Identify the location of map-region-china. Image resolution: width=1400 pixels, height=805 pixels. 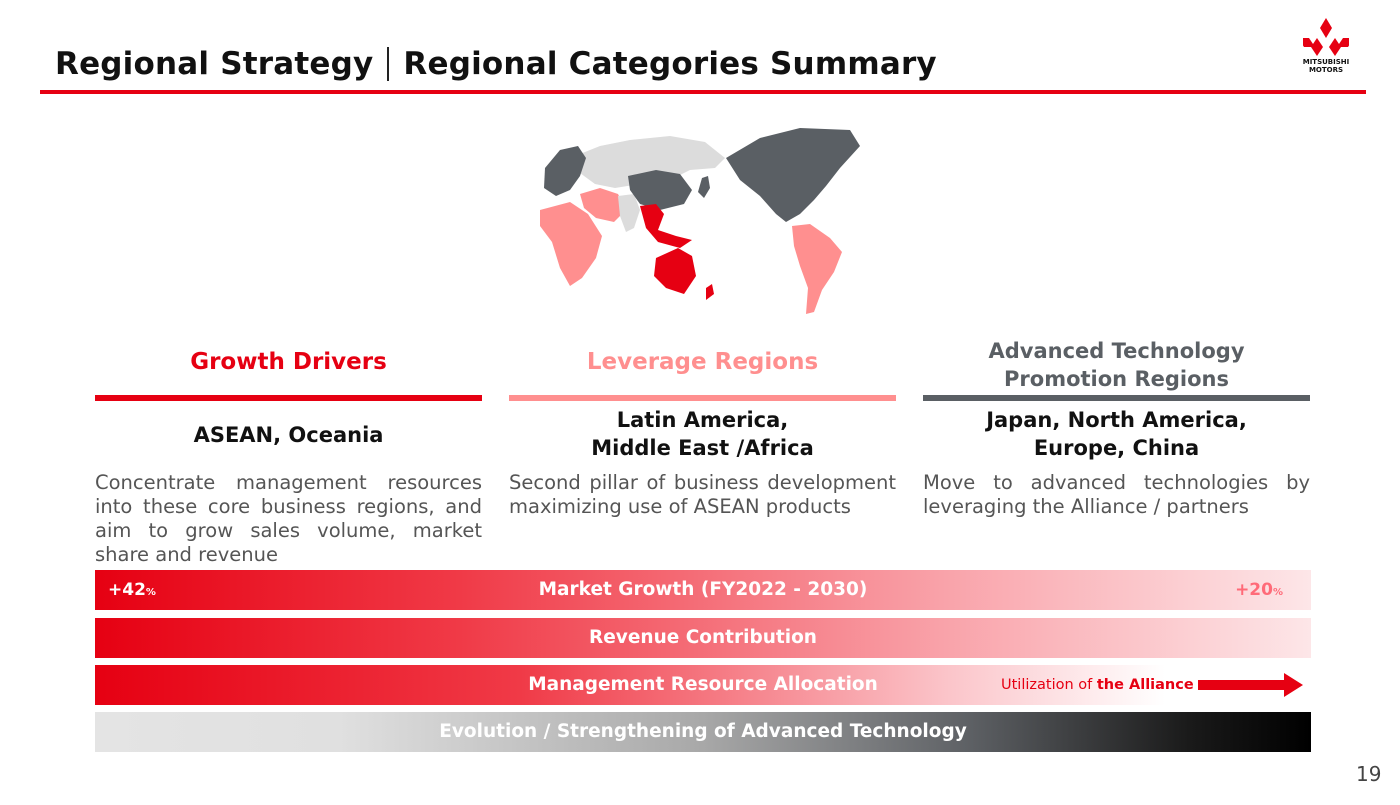
(660, 190).